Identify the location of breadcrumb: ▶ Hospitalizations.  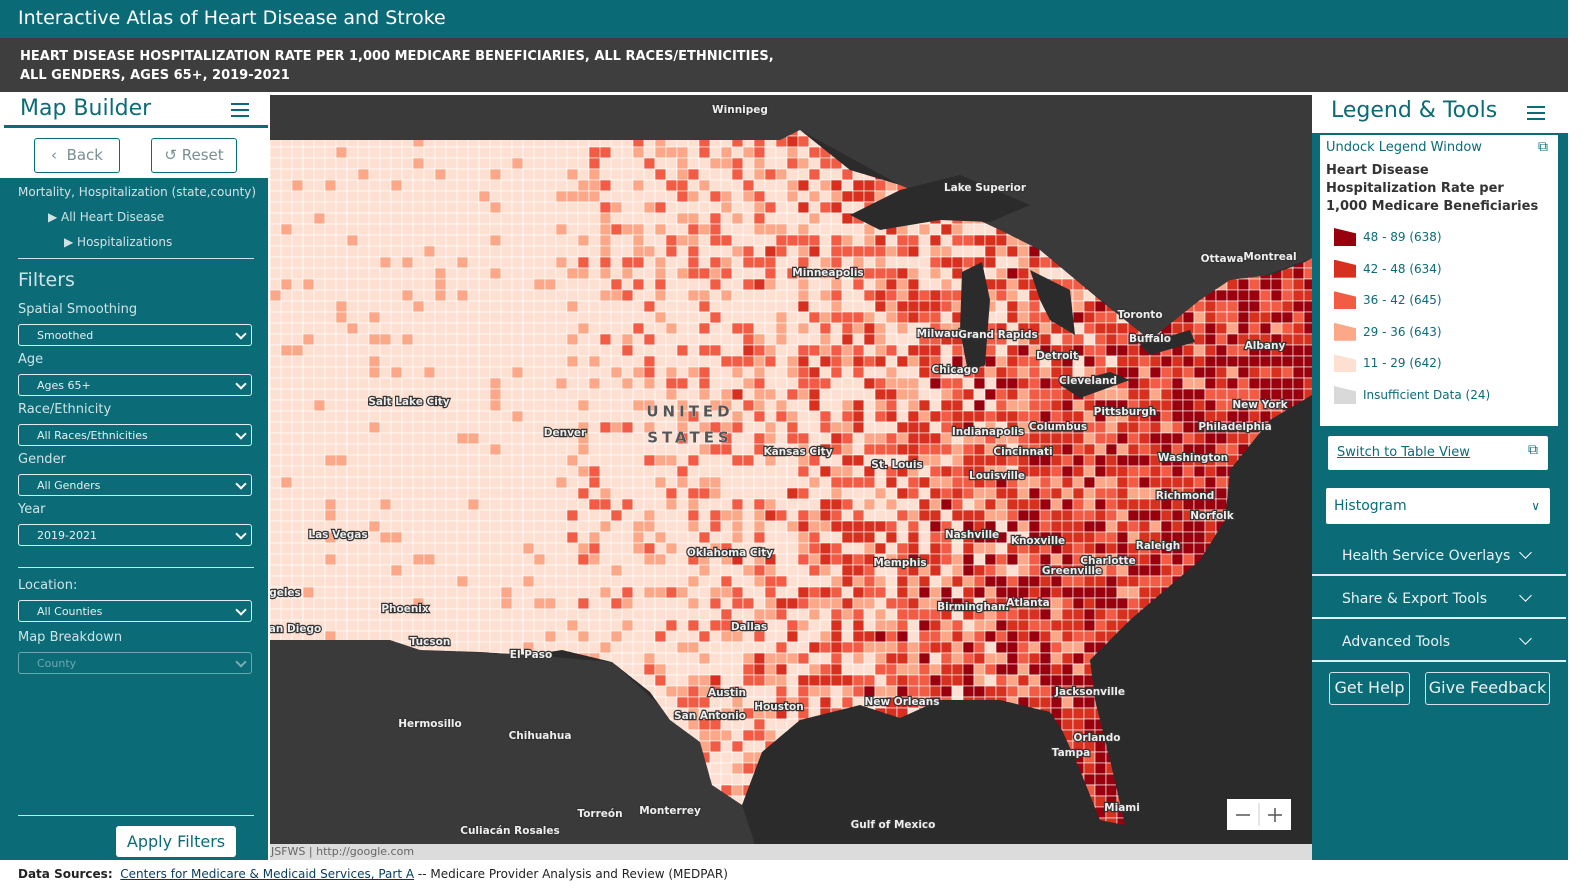
(118, 242).